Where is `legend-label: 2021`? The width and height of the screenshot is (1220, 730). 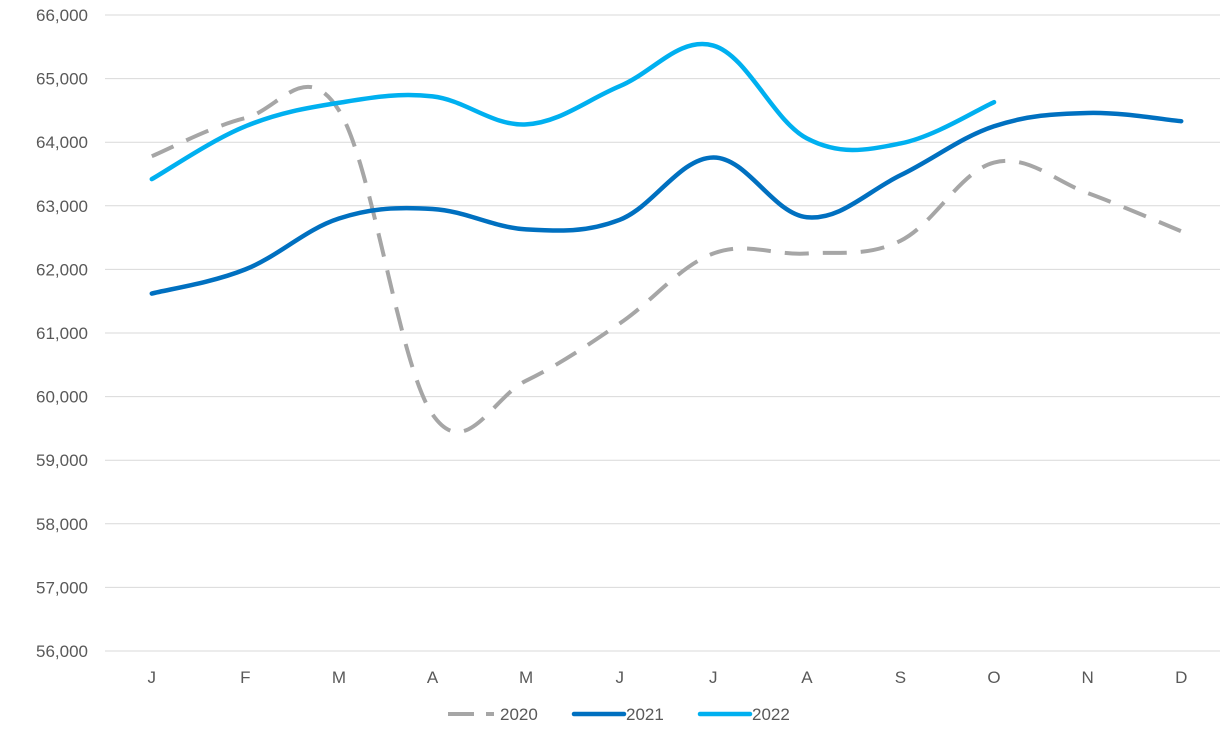
legend-label: 2021 is located at coordinates (645, 714).